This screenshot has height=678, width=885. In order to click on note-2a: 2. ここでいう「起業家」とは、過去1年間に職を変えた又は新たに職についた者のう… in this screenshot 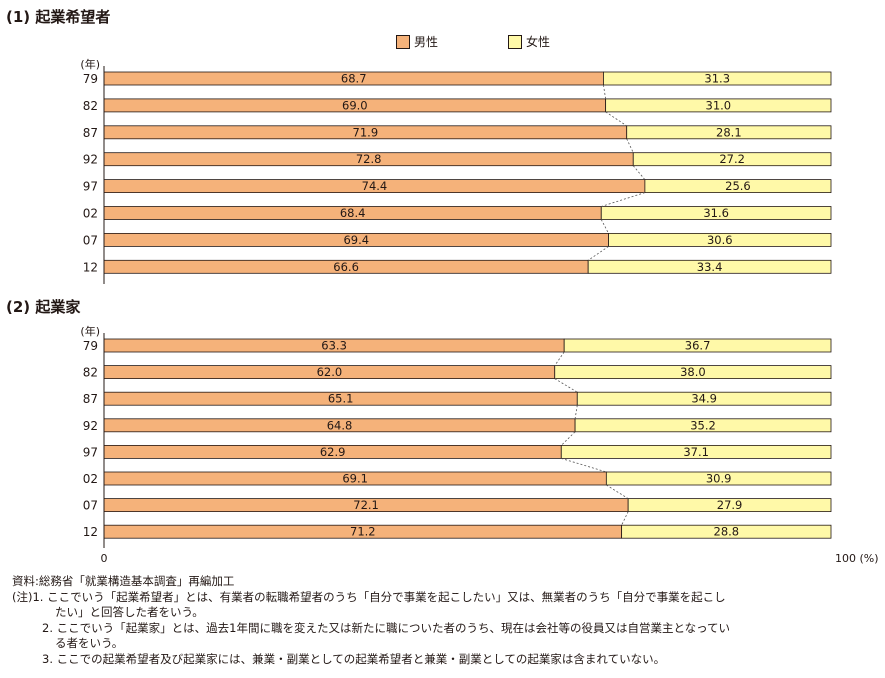, I will do `click(386, 627)`.